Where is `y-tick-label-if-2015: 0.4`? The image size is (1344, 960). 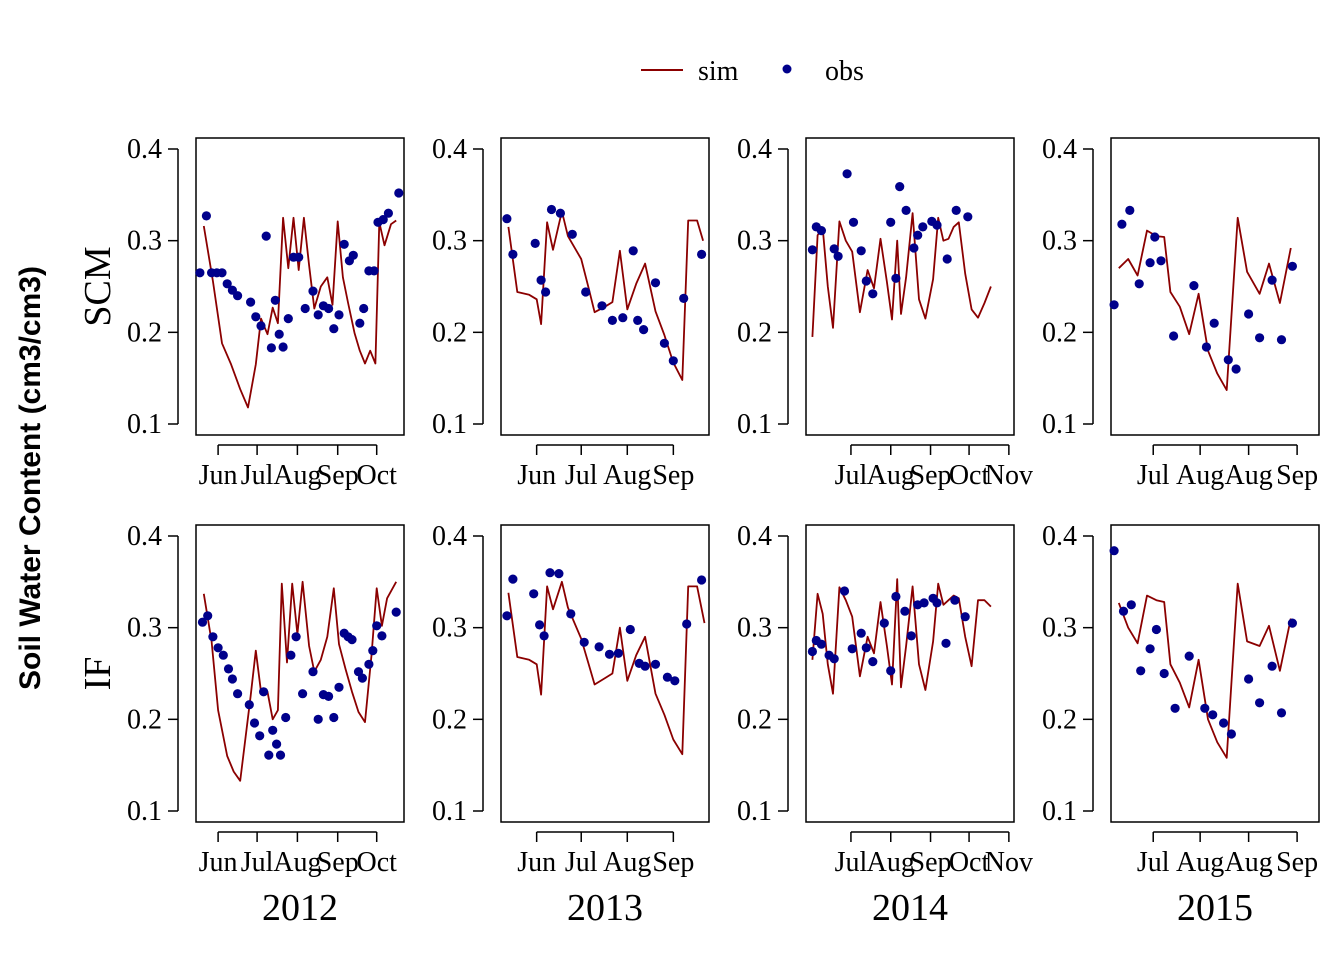
y-tick-label-if-2015: 0.4 is located at coordinates (1059, 536).